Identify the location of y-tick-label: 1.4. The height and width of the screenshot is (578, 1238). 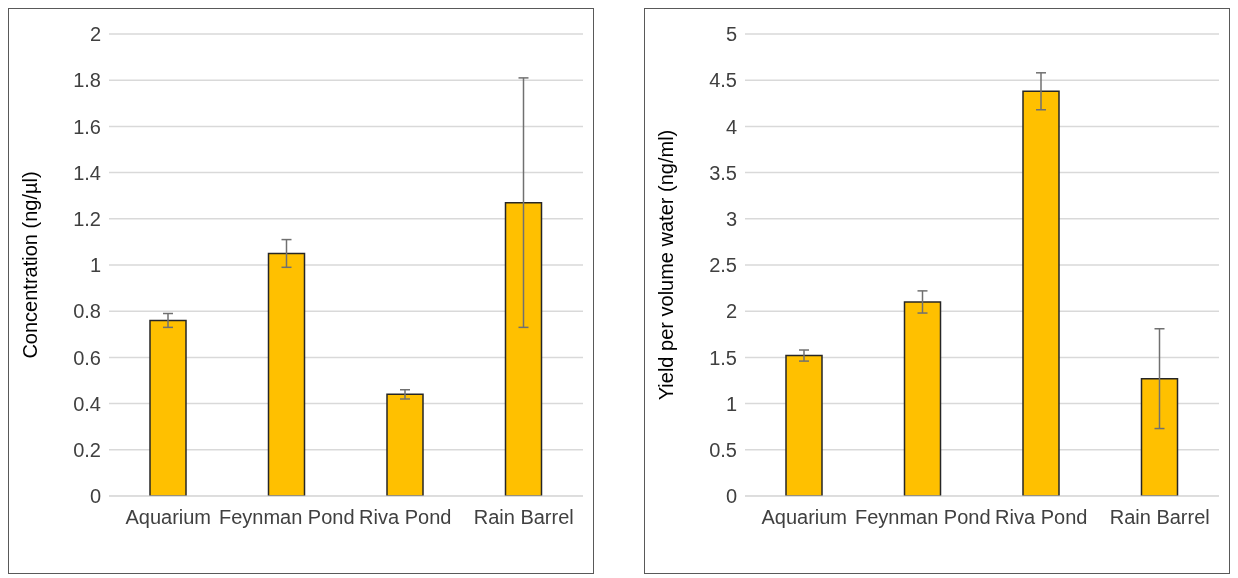
(87, 172).